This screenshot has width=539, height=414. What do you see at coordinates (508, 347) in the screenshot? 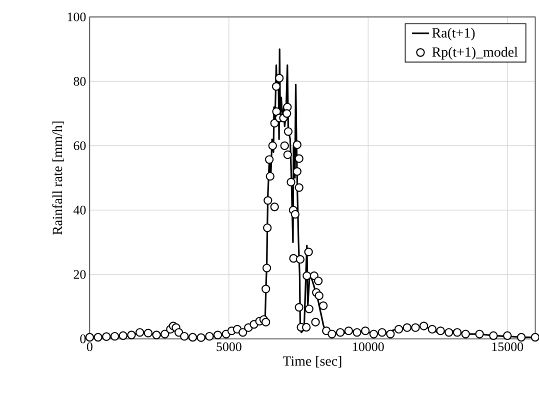
I see `x-tick-label: 15000` at bounding box center [508, 347].